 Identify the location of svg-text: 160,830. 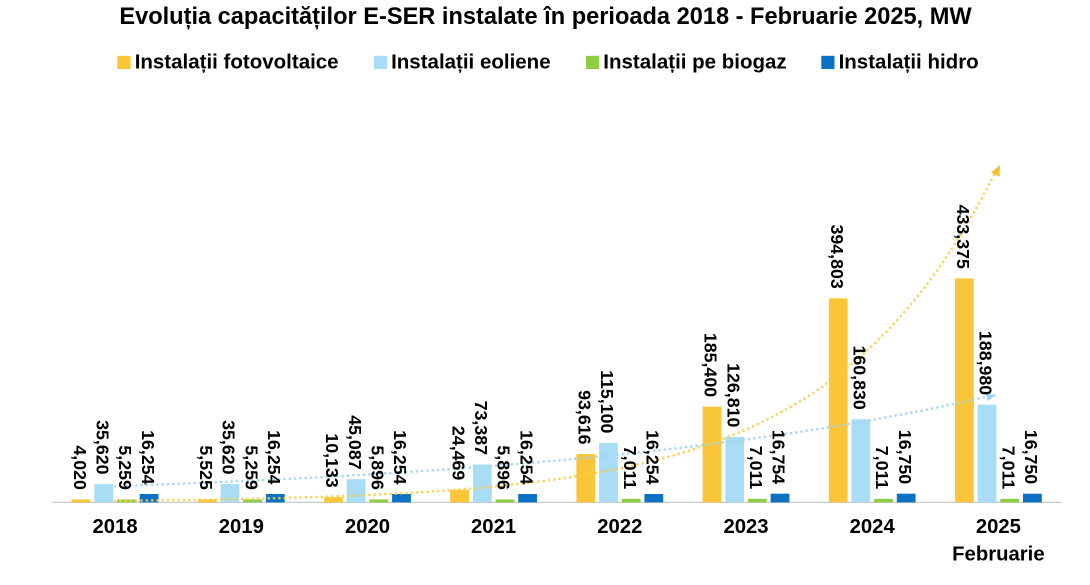
(860, 378).